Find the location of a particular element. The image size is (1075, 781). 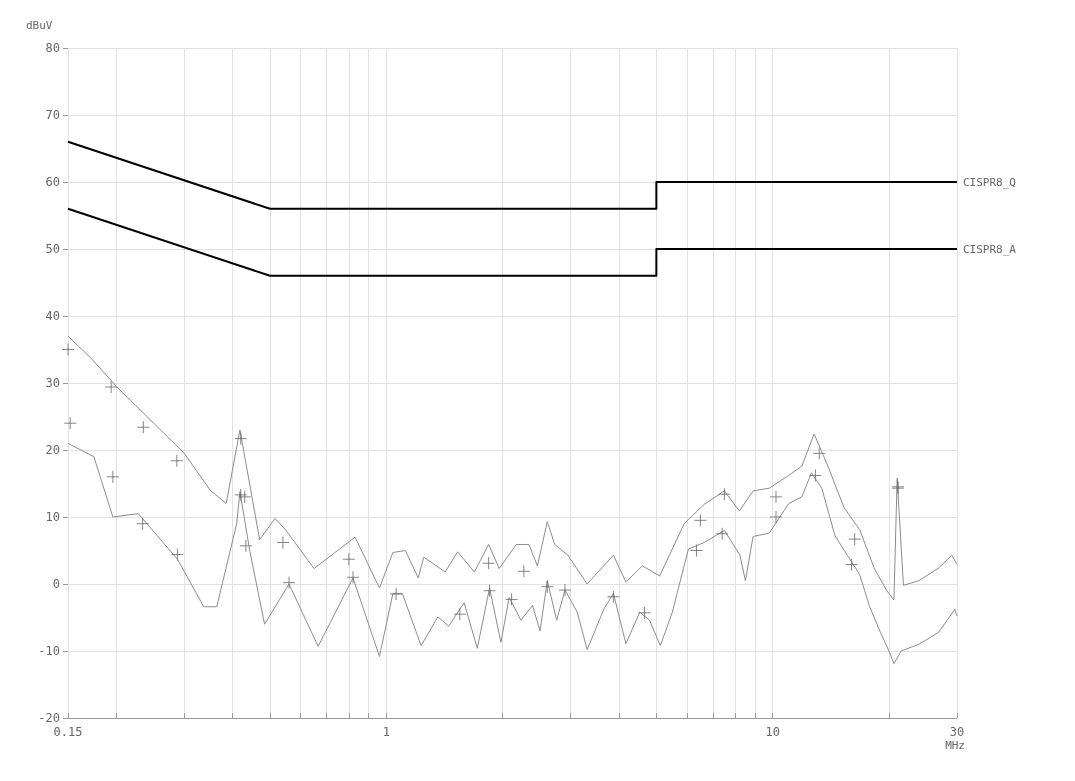

y-tick-label: 0 is located at coordinates (56, 584).